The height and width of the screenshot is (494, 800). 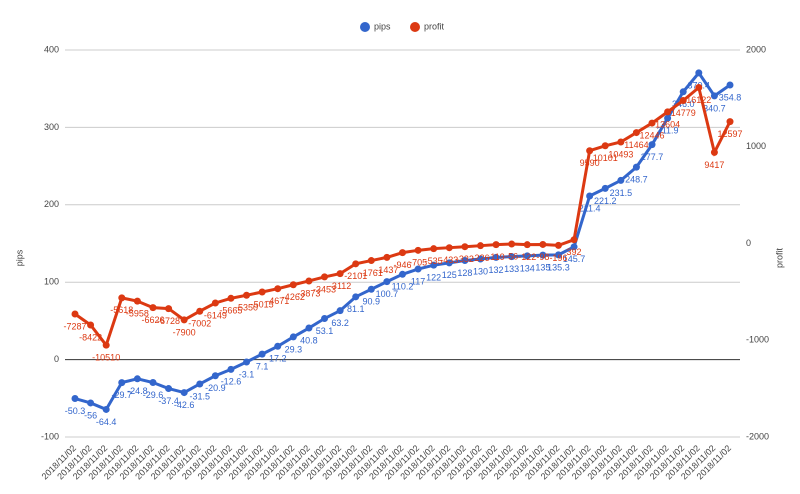 I want to click on data-label: 117, so click(x=418, y=281).